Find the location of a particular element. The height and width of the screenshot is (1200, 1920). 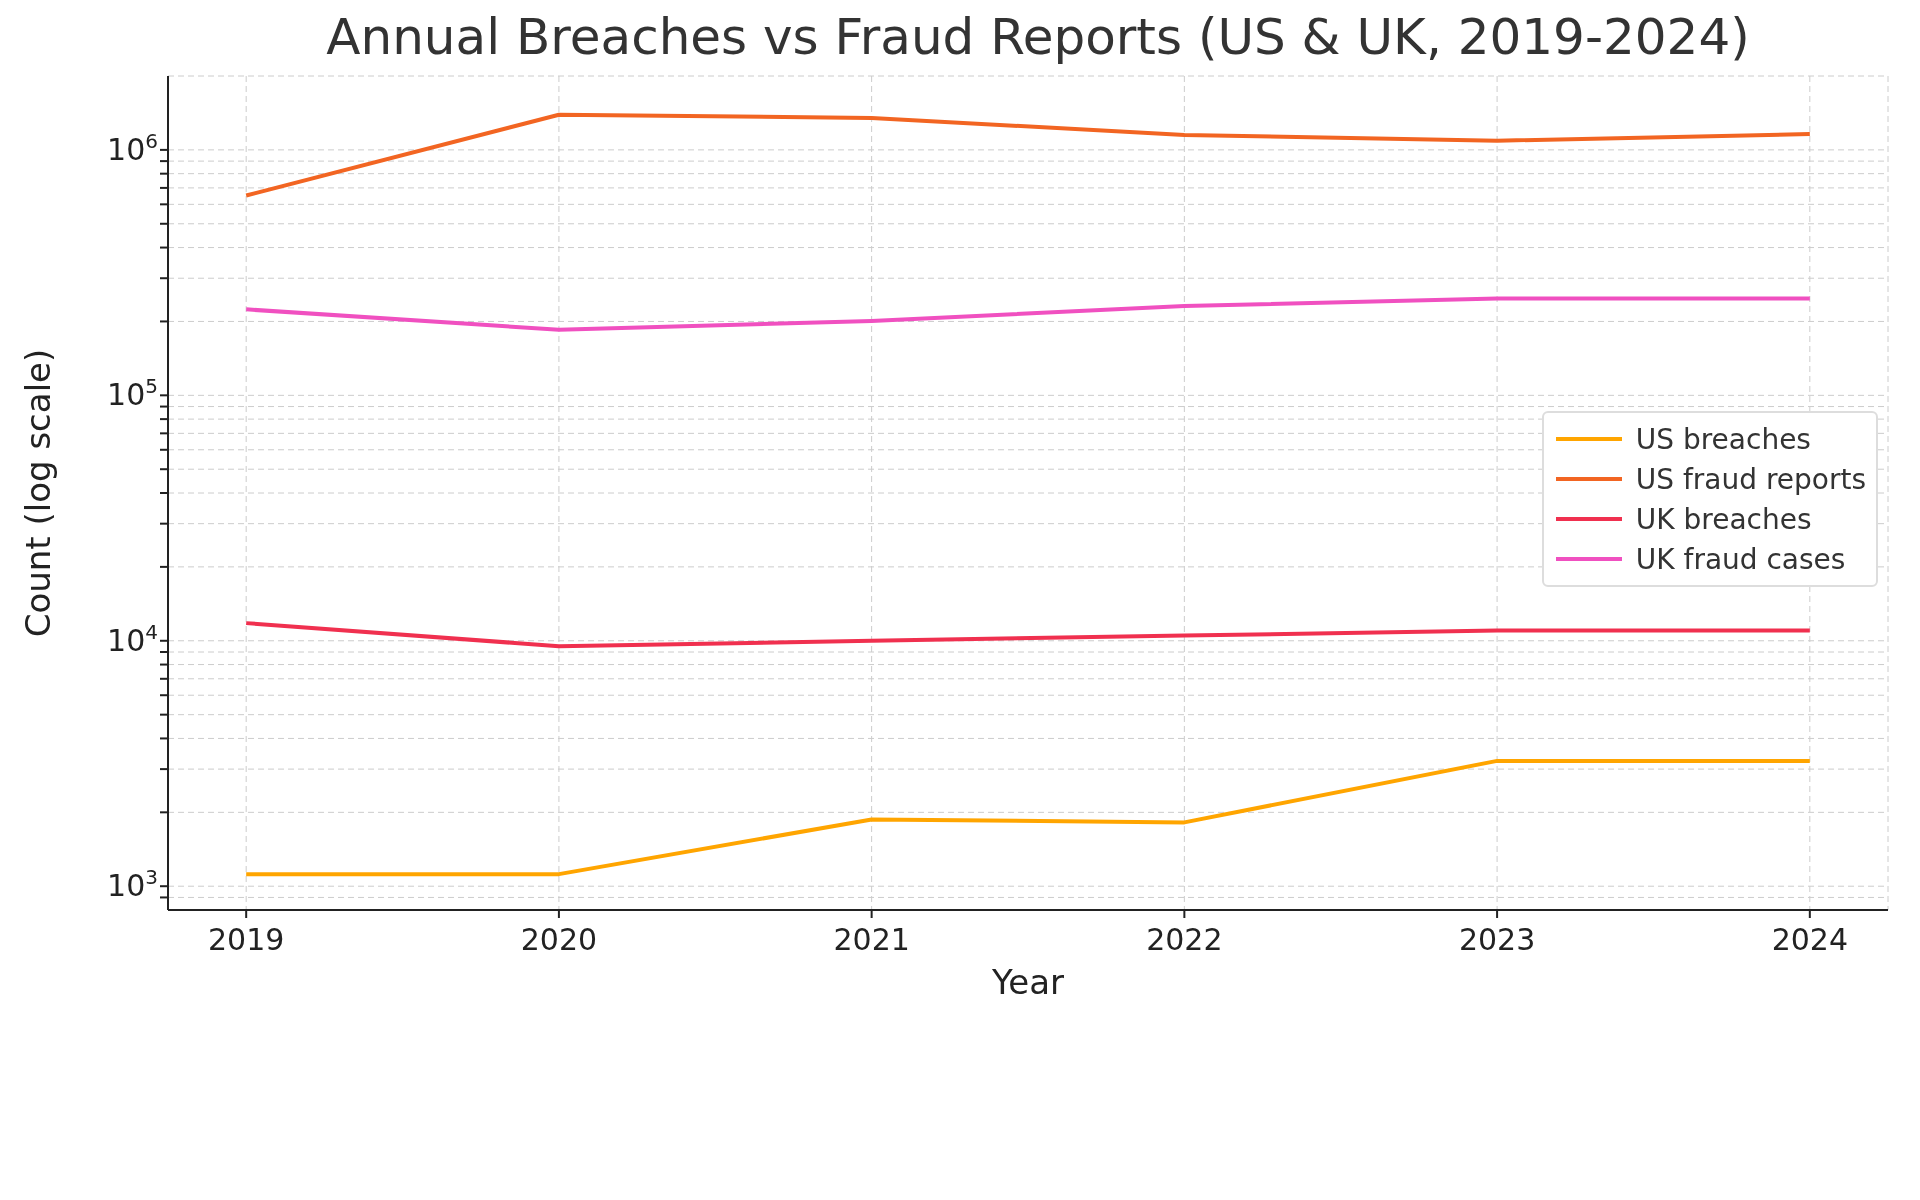

legend-label: UK fraud cases is located at coordinates (1740, 559).